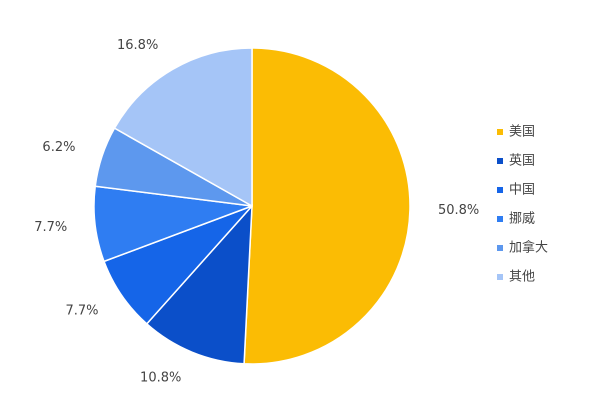 Image resolution: width=600 pixels, height=415 pixels. I want to click on data-label: 6.2%, so click(58, 147).